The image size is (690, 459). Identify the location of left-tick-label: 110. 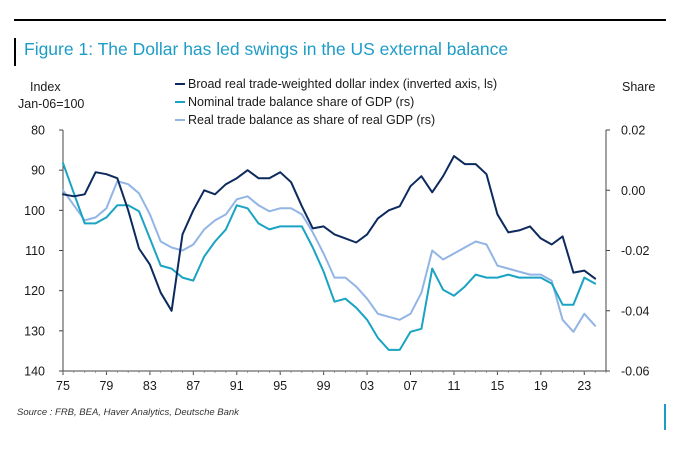
(35, 251).